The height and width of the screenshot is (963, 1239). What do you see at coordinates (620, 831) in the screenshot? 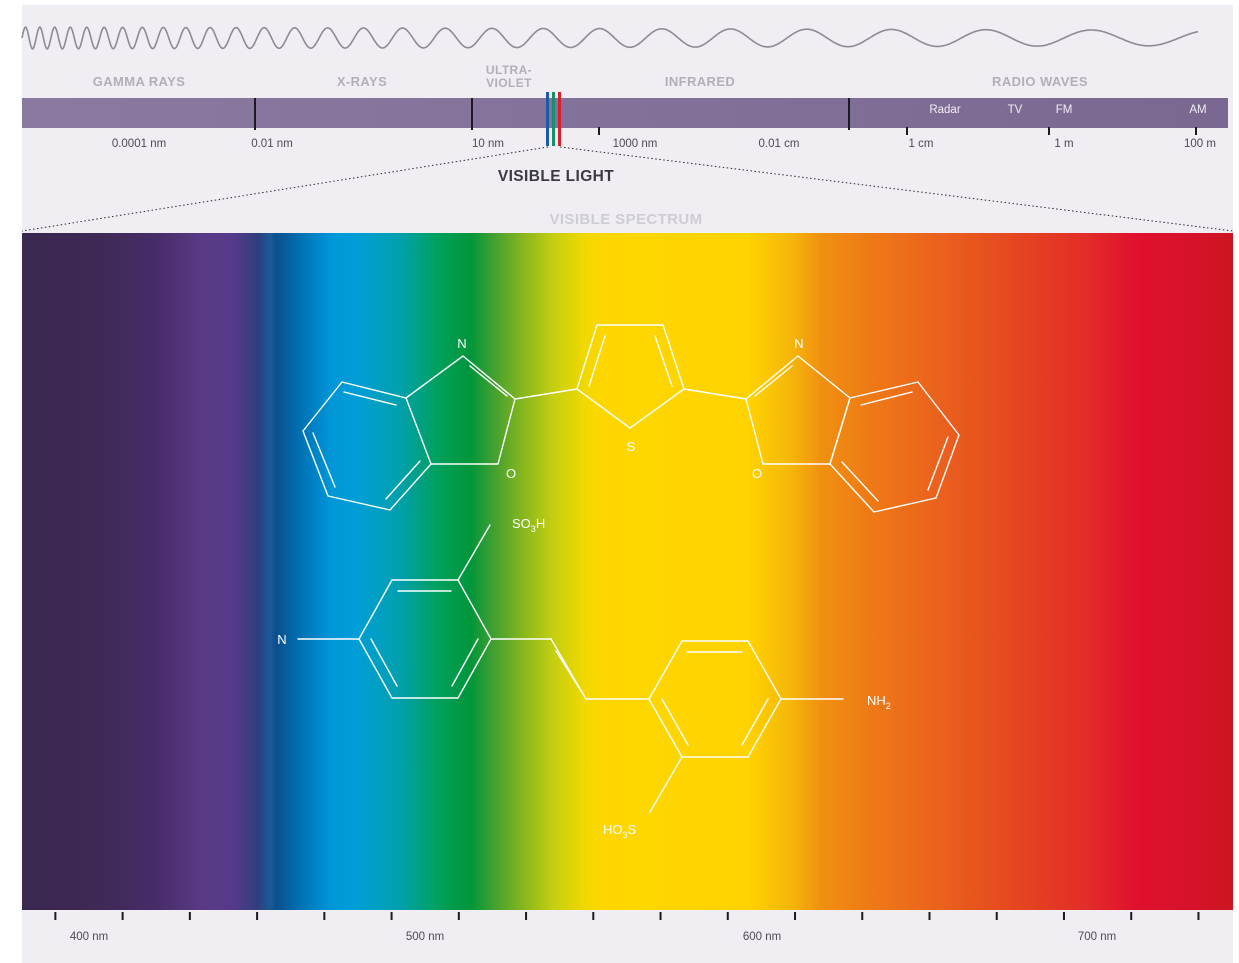
I see `atom-label: HO3S` at bounding box center [620, 831].